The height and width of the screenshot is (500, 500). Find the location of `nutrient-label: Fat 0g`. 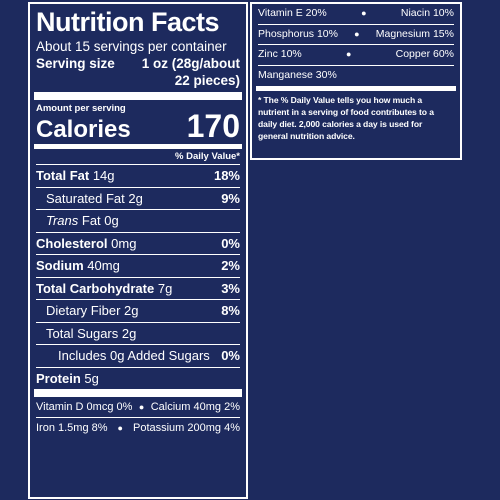

nutrient-label: Fat 0g is located at coordinates (100, 220).